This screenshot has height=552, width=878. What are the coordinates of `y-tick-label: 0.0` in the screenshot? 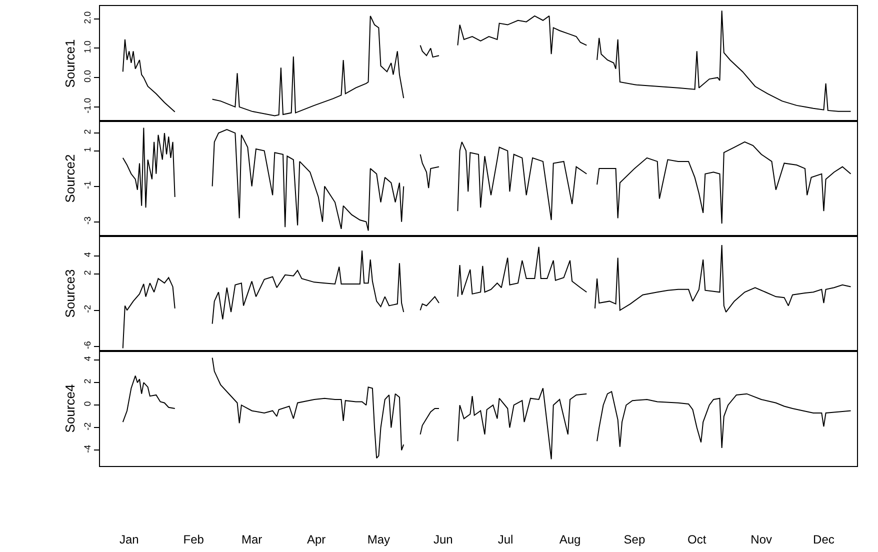 It's located at (87, 76).